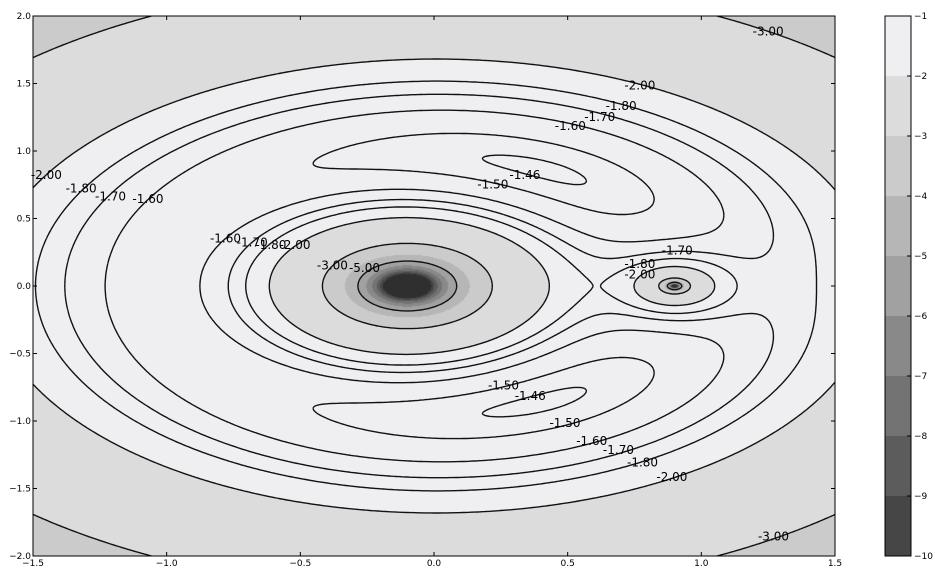 This screenshot has height=574, width=935. What do you see at coordinates (20, 557) in the screenshot?
I see `y-tick-label: −2.0` at bounding box center [20, 557].